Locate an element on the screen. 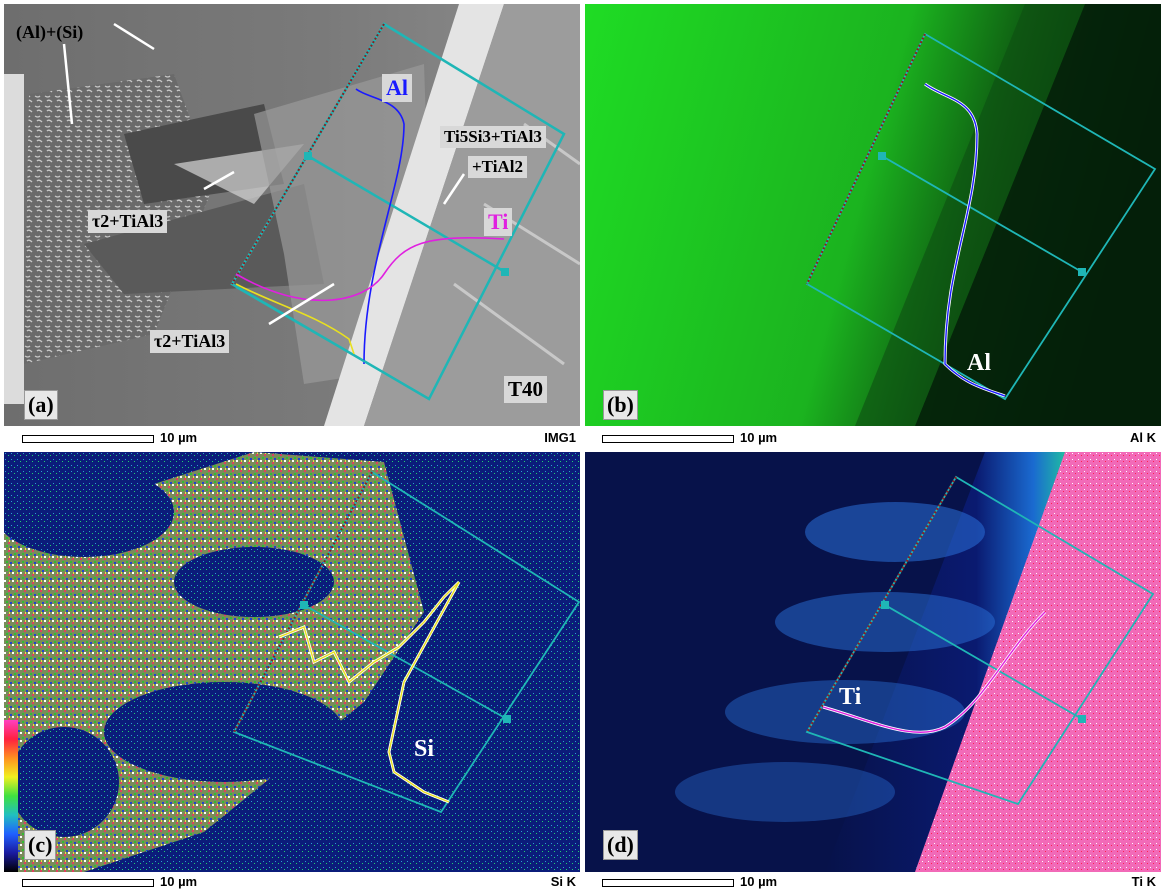 This screenshot has width=1163, height=894. color-scale-strip is located at coordinates (11, 796).